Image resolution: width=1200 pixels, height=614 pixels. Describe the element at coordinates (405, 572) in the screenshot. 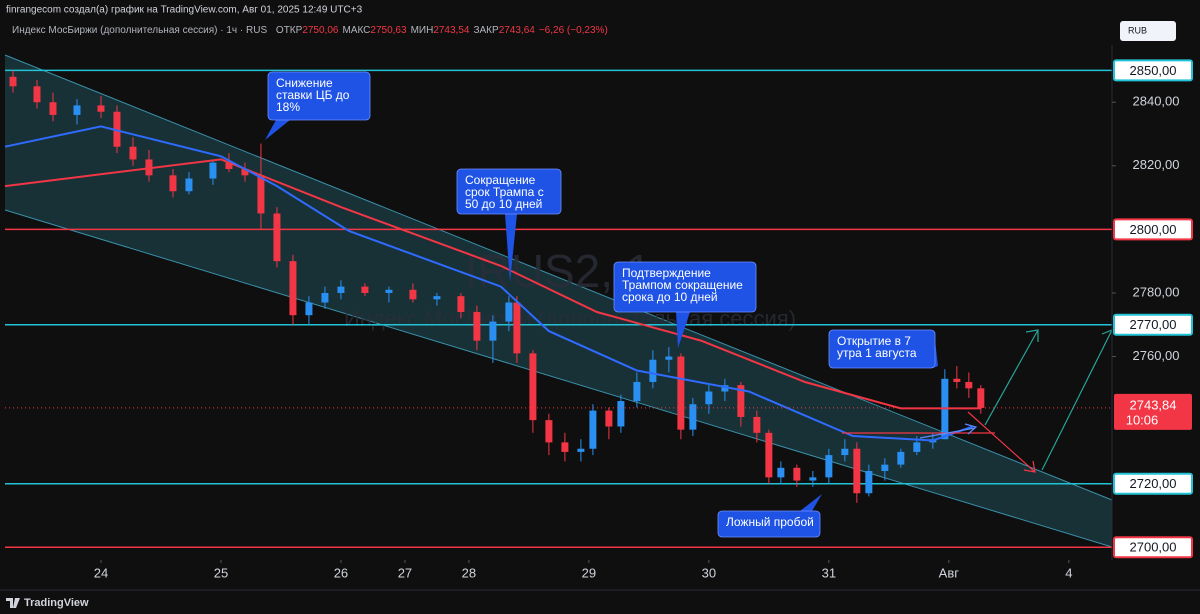

I see `x-tick-label: 27` at that location.